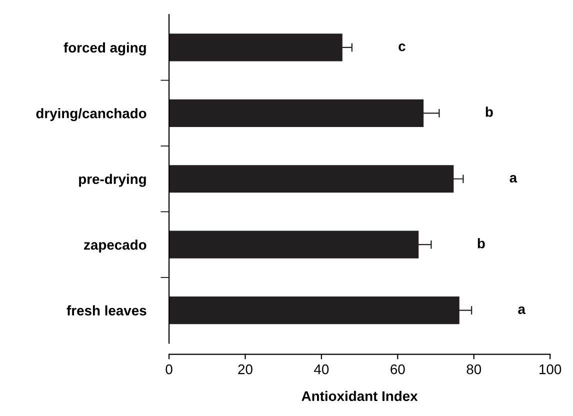 Image resolution: width=573 pixels, height=416 pixels. I want to click on y-tick-label: drying/canchado, so click(91, 115).